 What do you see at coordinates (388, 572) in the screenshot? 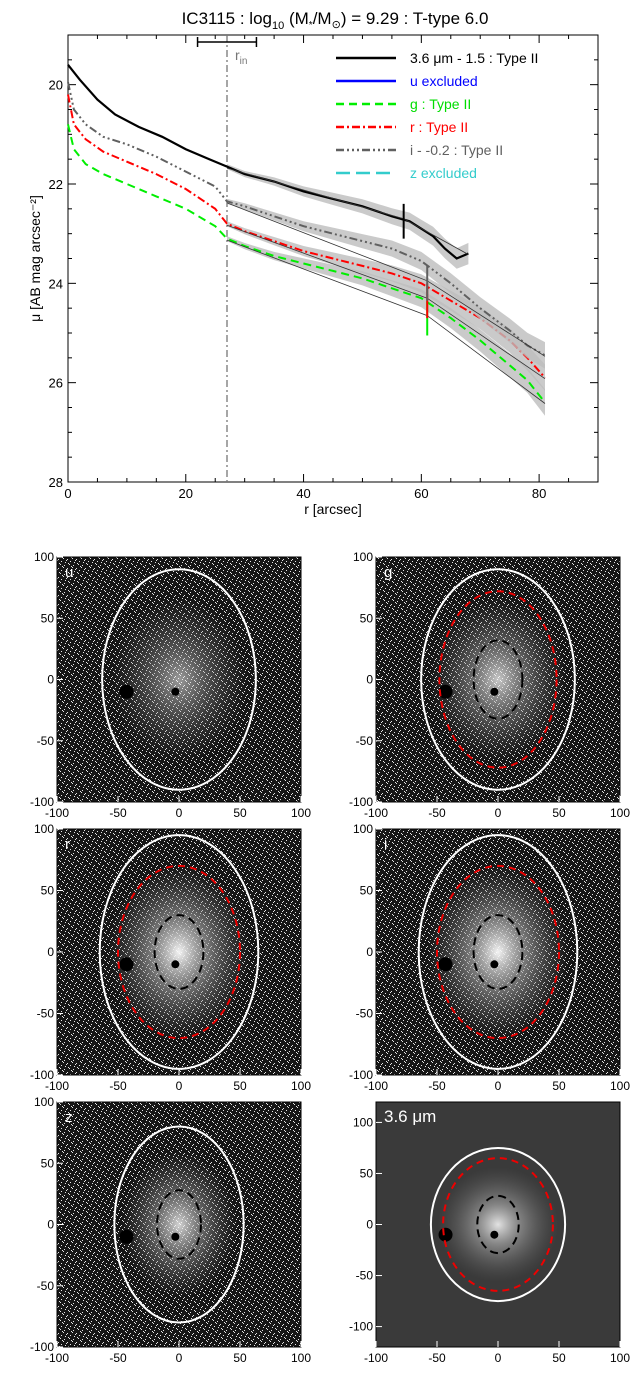
I see `band-label: g` at bounding box center [388, 572].